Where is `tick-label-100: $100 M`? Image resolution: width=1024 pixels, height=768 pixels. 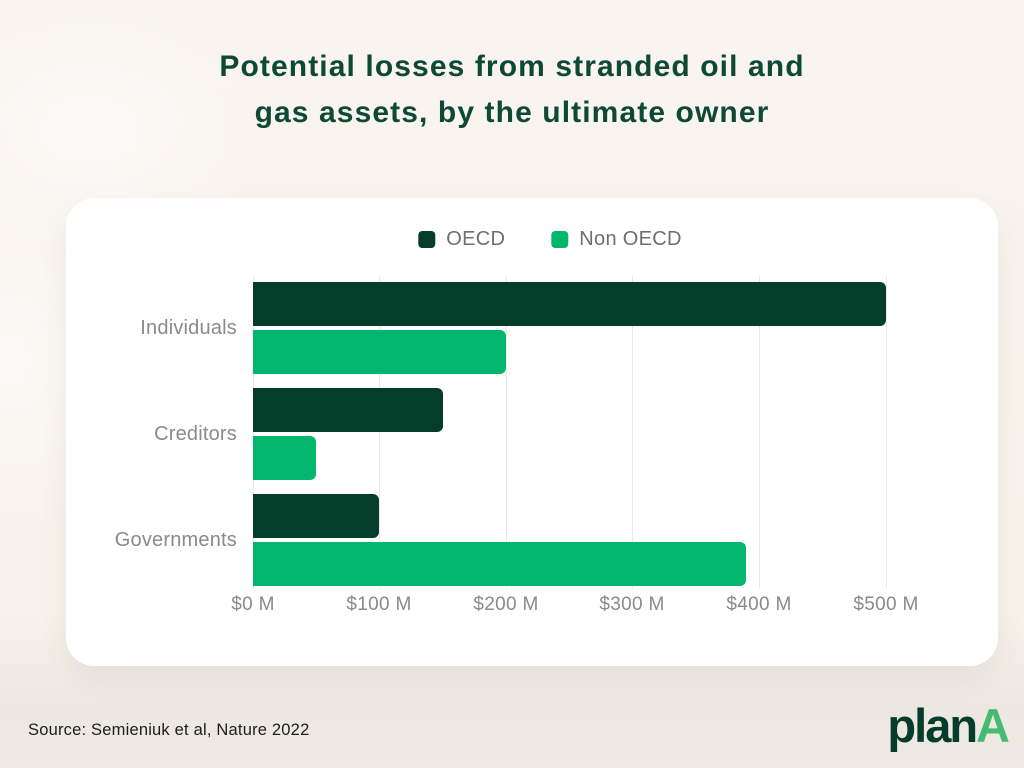 tick-label-100: $100 M is located at coordinates (379, 604).